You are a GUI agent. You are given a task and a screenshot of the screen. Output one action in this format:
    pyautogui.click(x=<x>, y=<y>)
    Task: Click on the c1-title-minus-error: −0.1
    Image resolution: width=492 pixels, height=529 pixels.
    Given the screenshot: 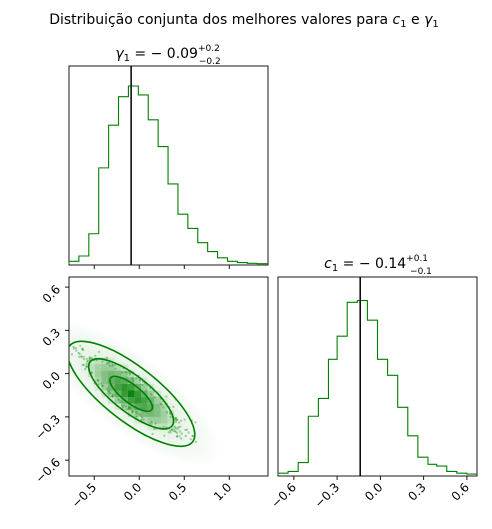 What is the action you would take?
    pyautogui.click(x=421, y=272)
    